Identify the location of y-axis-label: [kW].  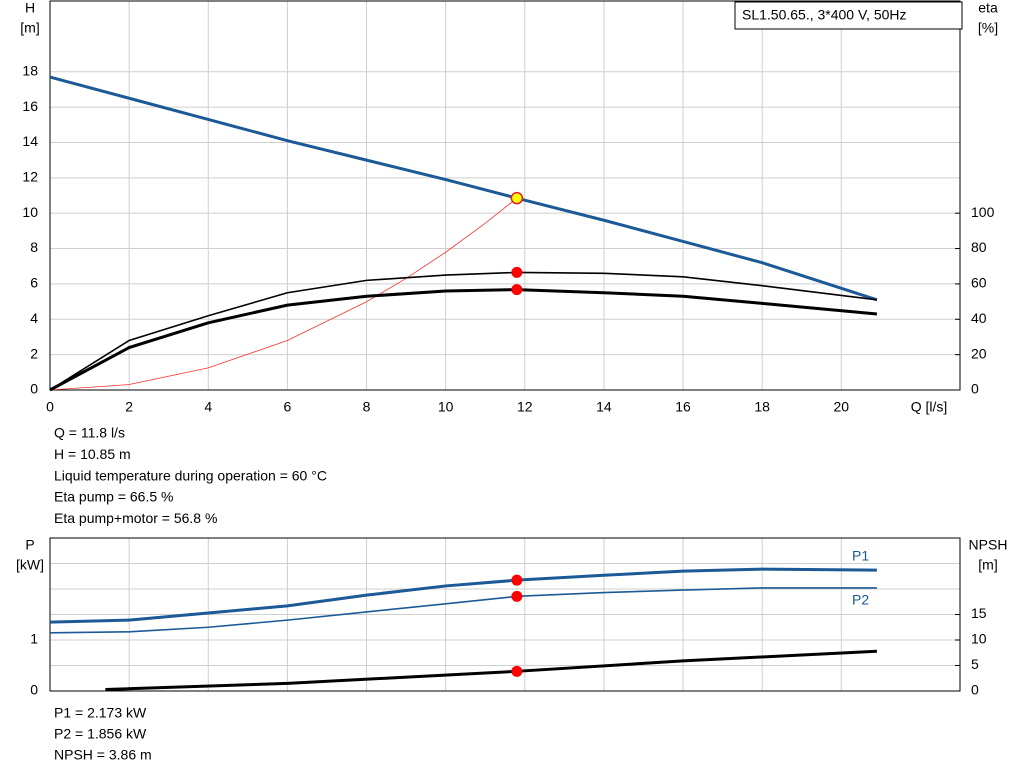
(30, 565).